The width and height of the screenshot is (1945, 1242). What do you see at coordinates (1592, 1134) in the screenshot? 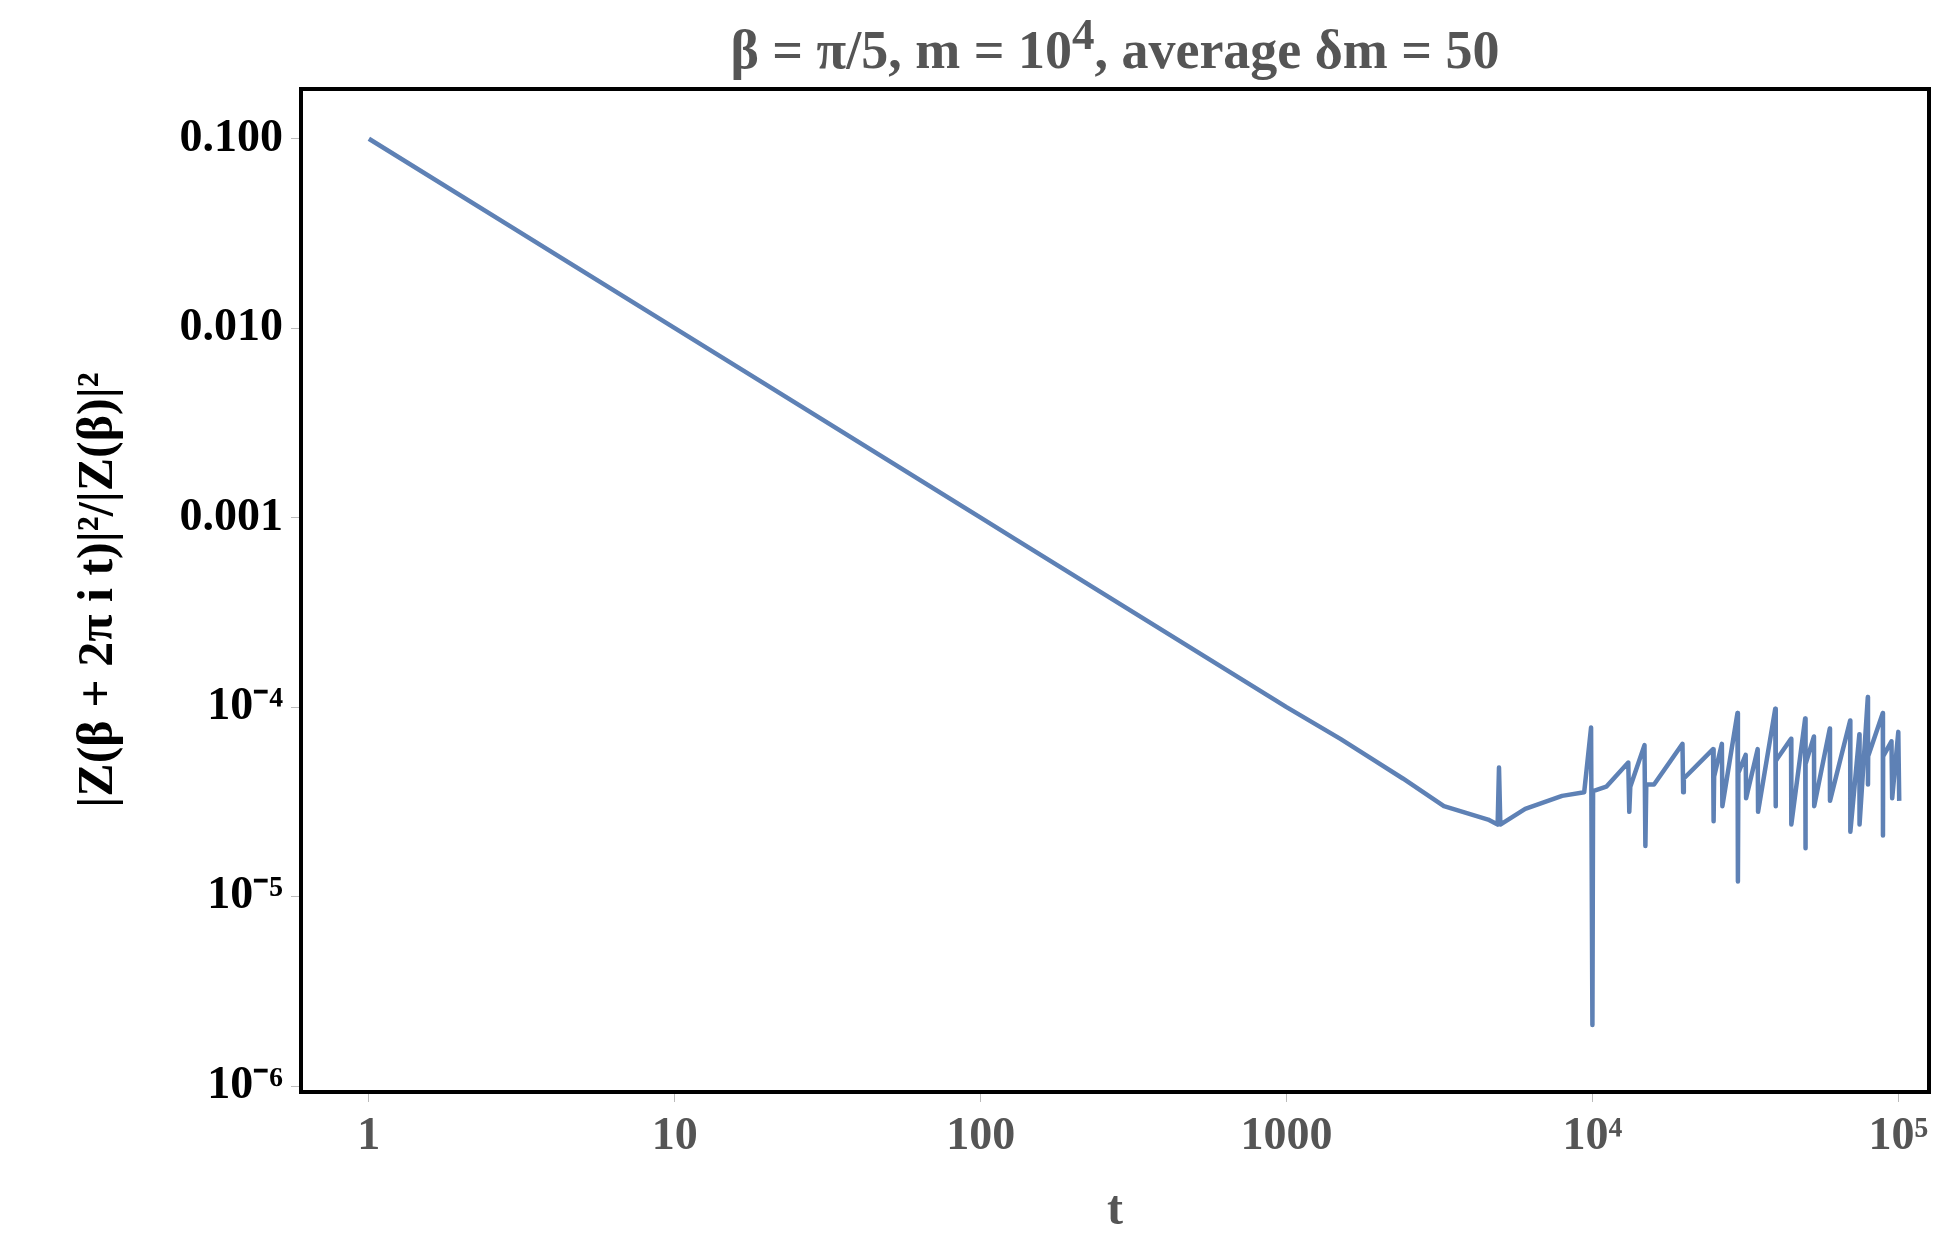
I see `x-tick-label: 10⁴` at bounding box center [1592, 1134].